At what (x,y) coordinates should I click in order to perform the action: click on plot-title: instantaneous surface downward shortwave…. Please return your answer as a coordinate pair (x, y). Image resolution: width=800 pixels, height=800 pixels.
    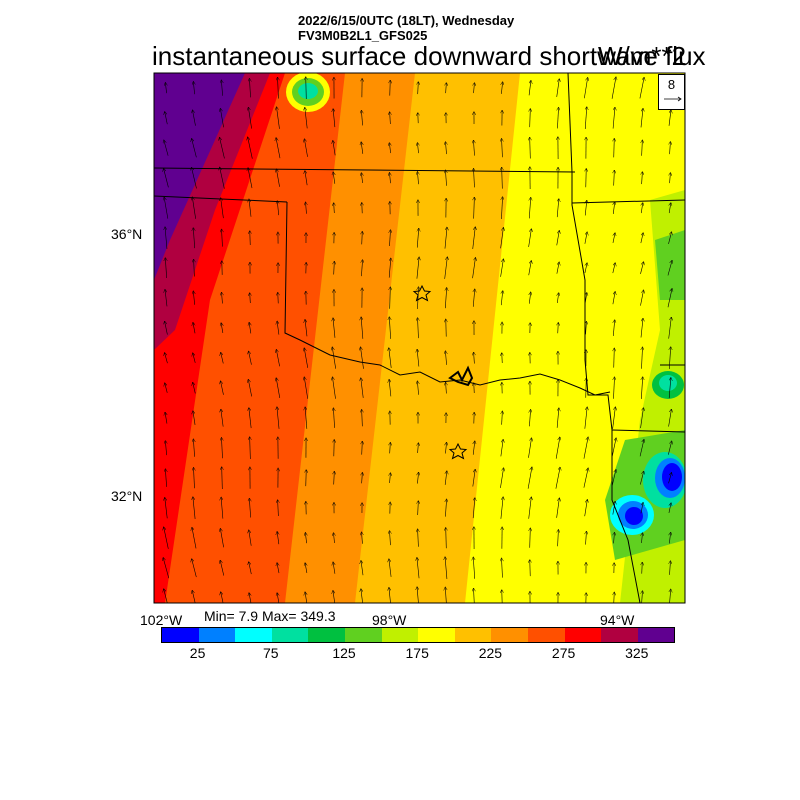
    Looking at the image, I should click on (429, 56).